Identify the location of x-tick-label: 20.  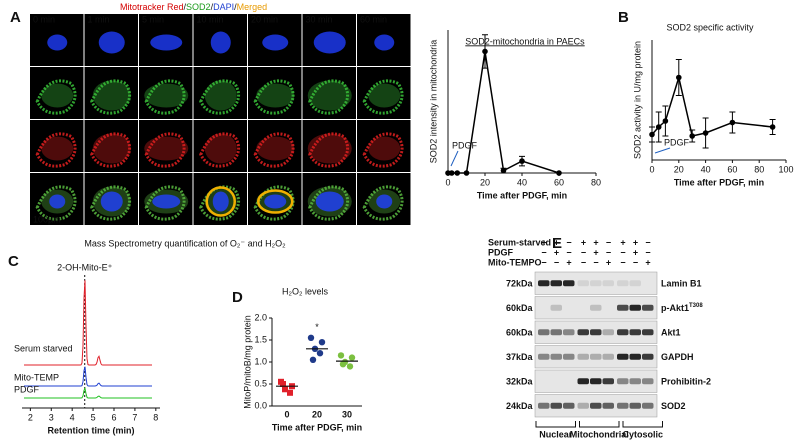
(679, 169).